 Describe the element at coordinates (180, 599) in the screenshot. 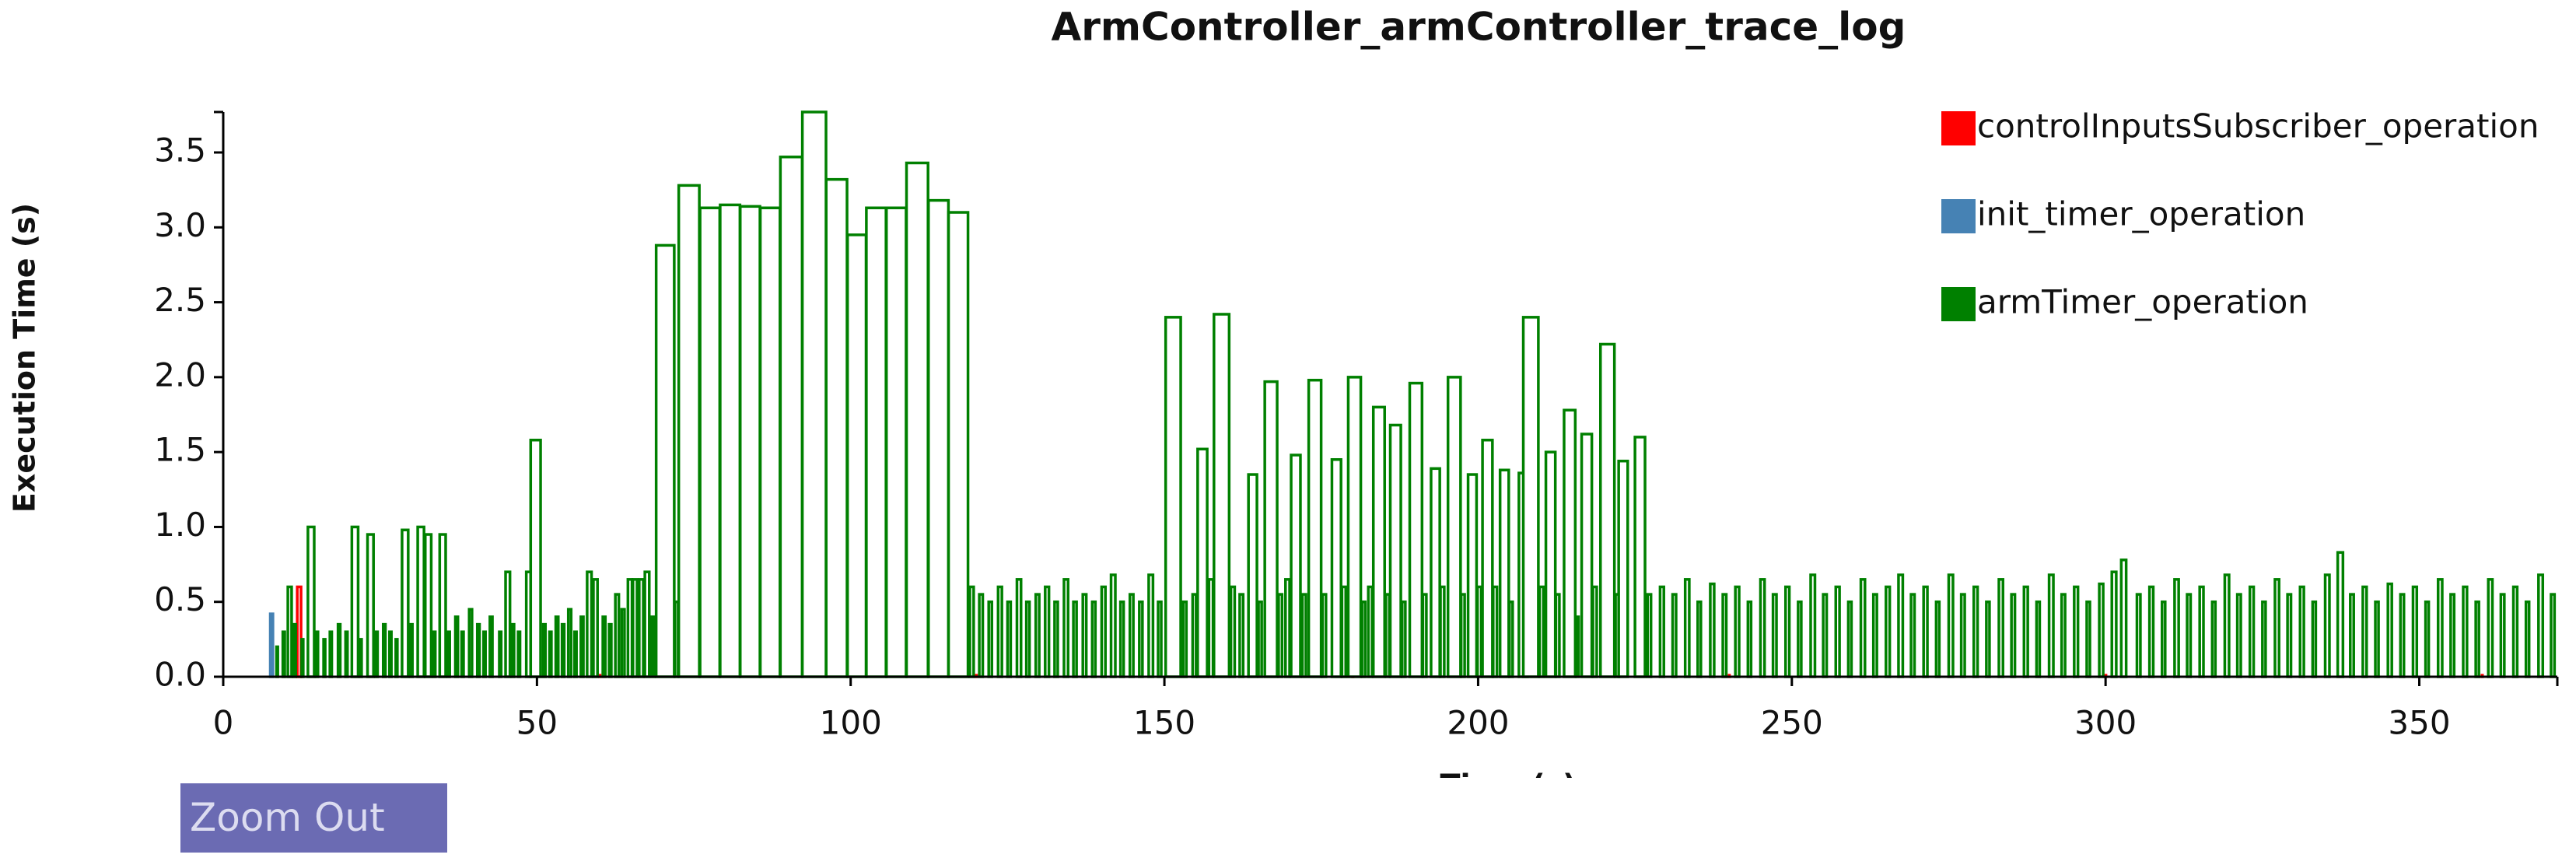

I see `y-tick-label: 0.5` at that location.